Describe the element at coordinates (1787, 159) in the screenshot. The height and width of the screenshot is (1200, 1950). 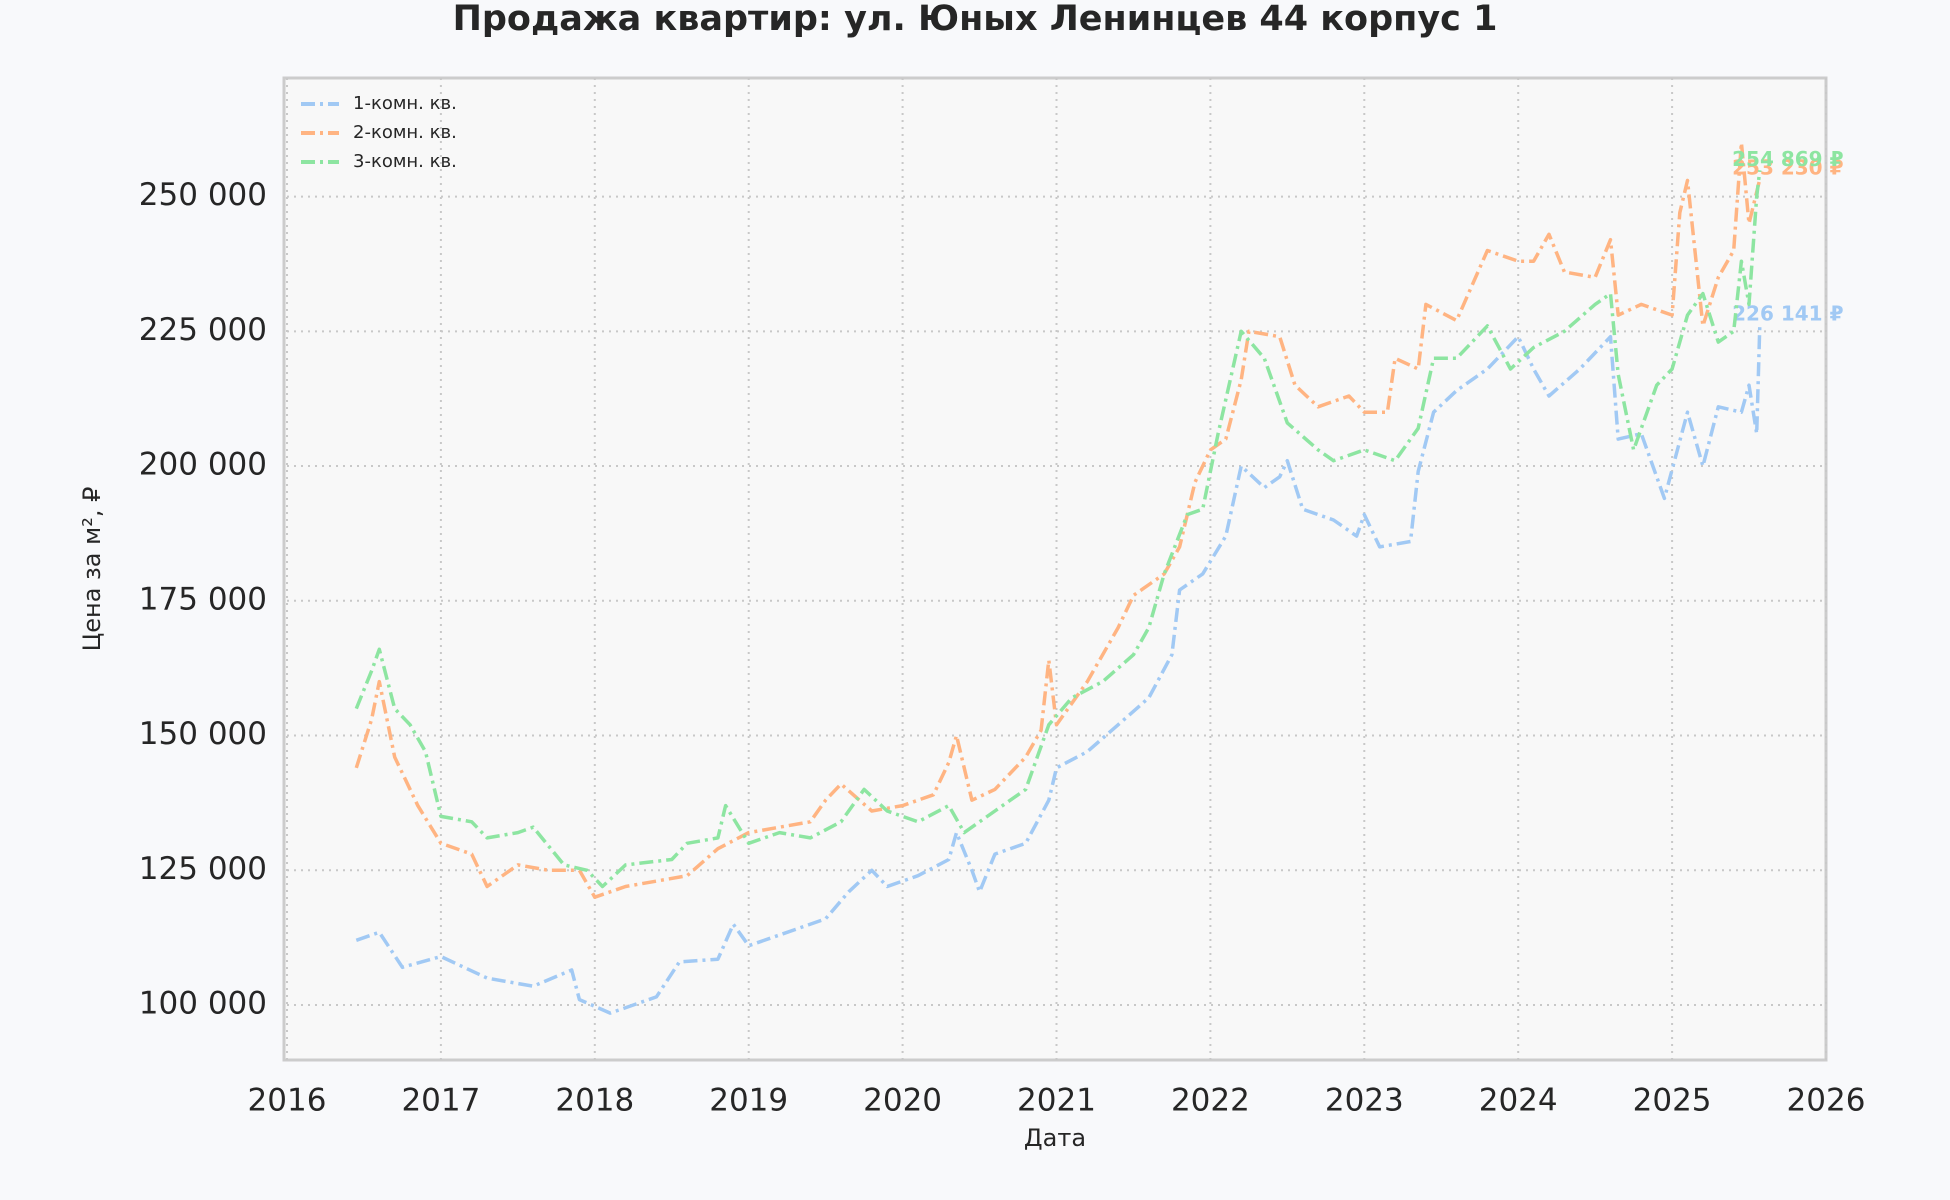
I see `end-value-label: 254 869 ₽` at that location.